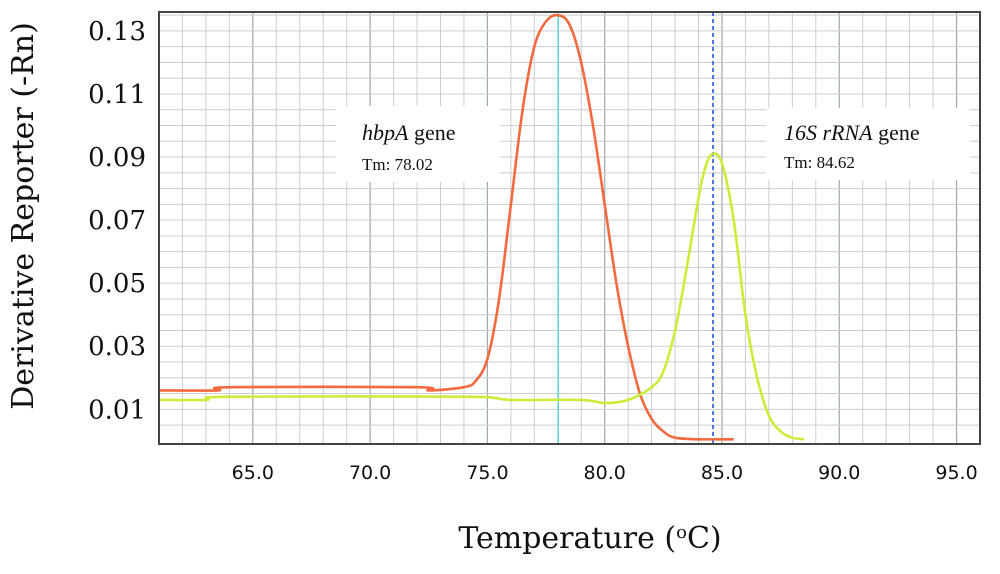  Describe the element at coordinates (397, 164) in the screenshot. I see `annotation-hbpa-tm: Tm: 78.02` at that location.